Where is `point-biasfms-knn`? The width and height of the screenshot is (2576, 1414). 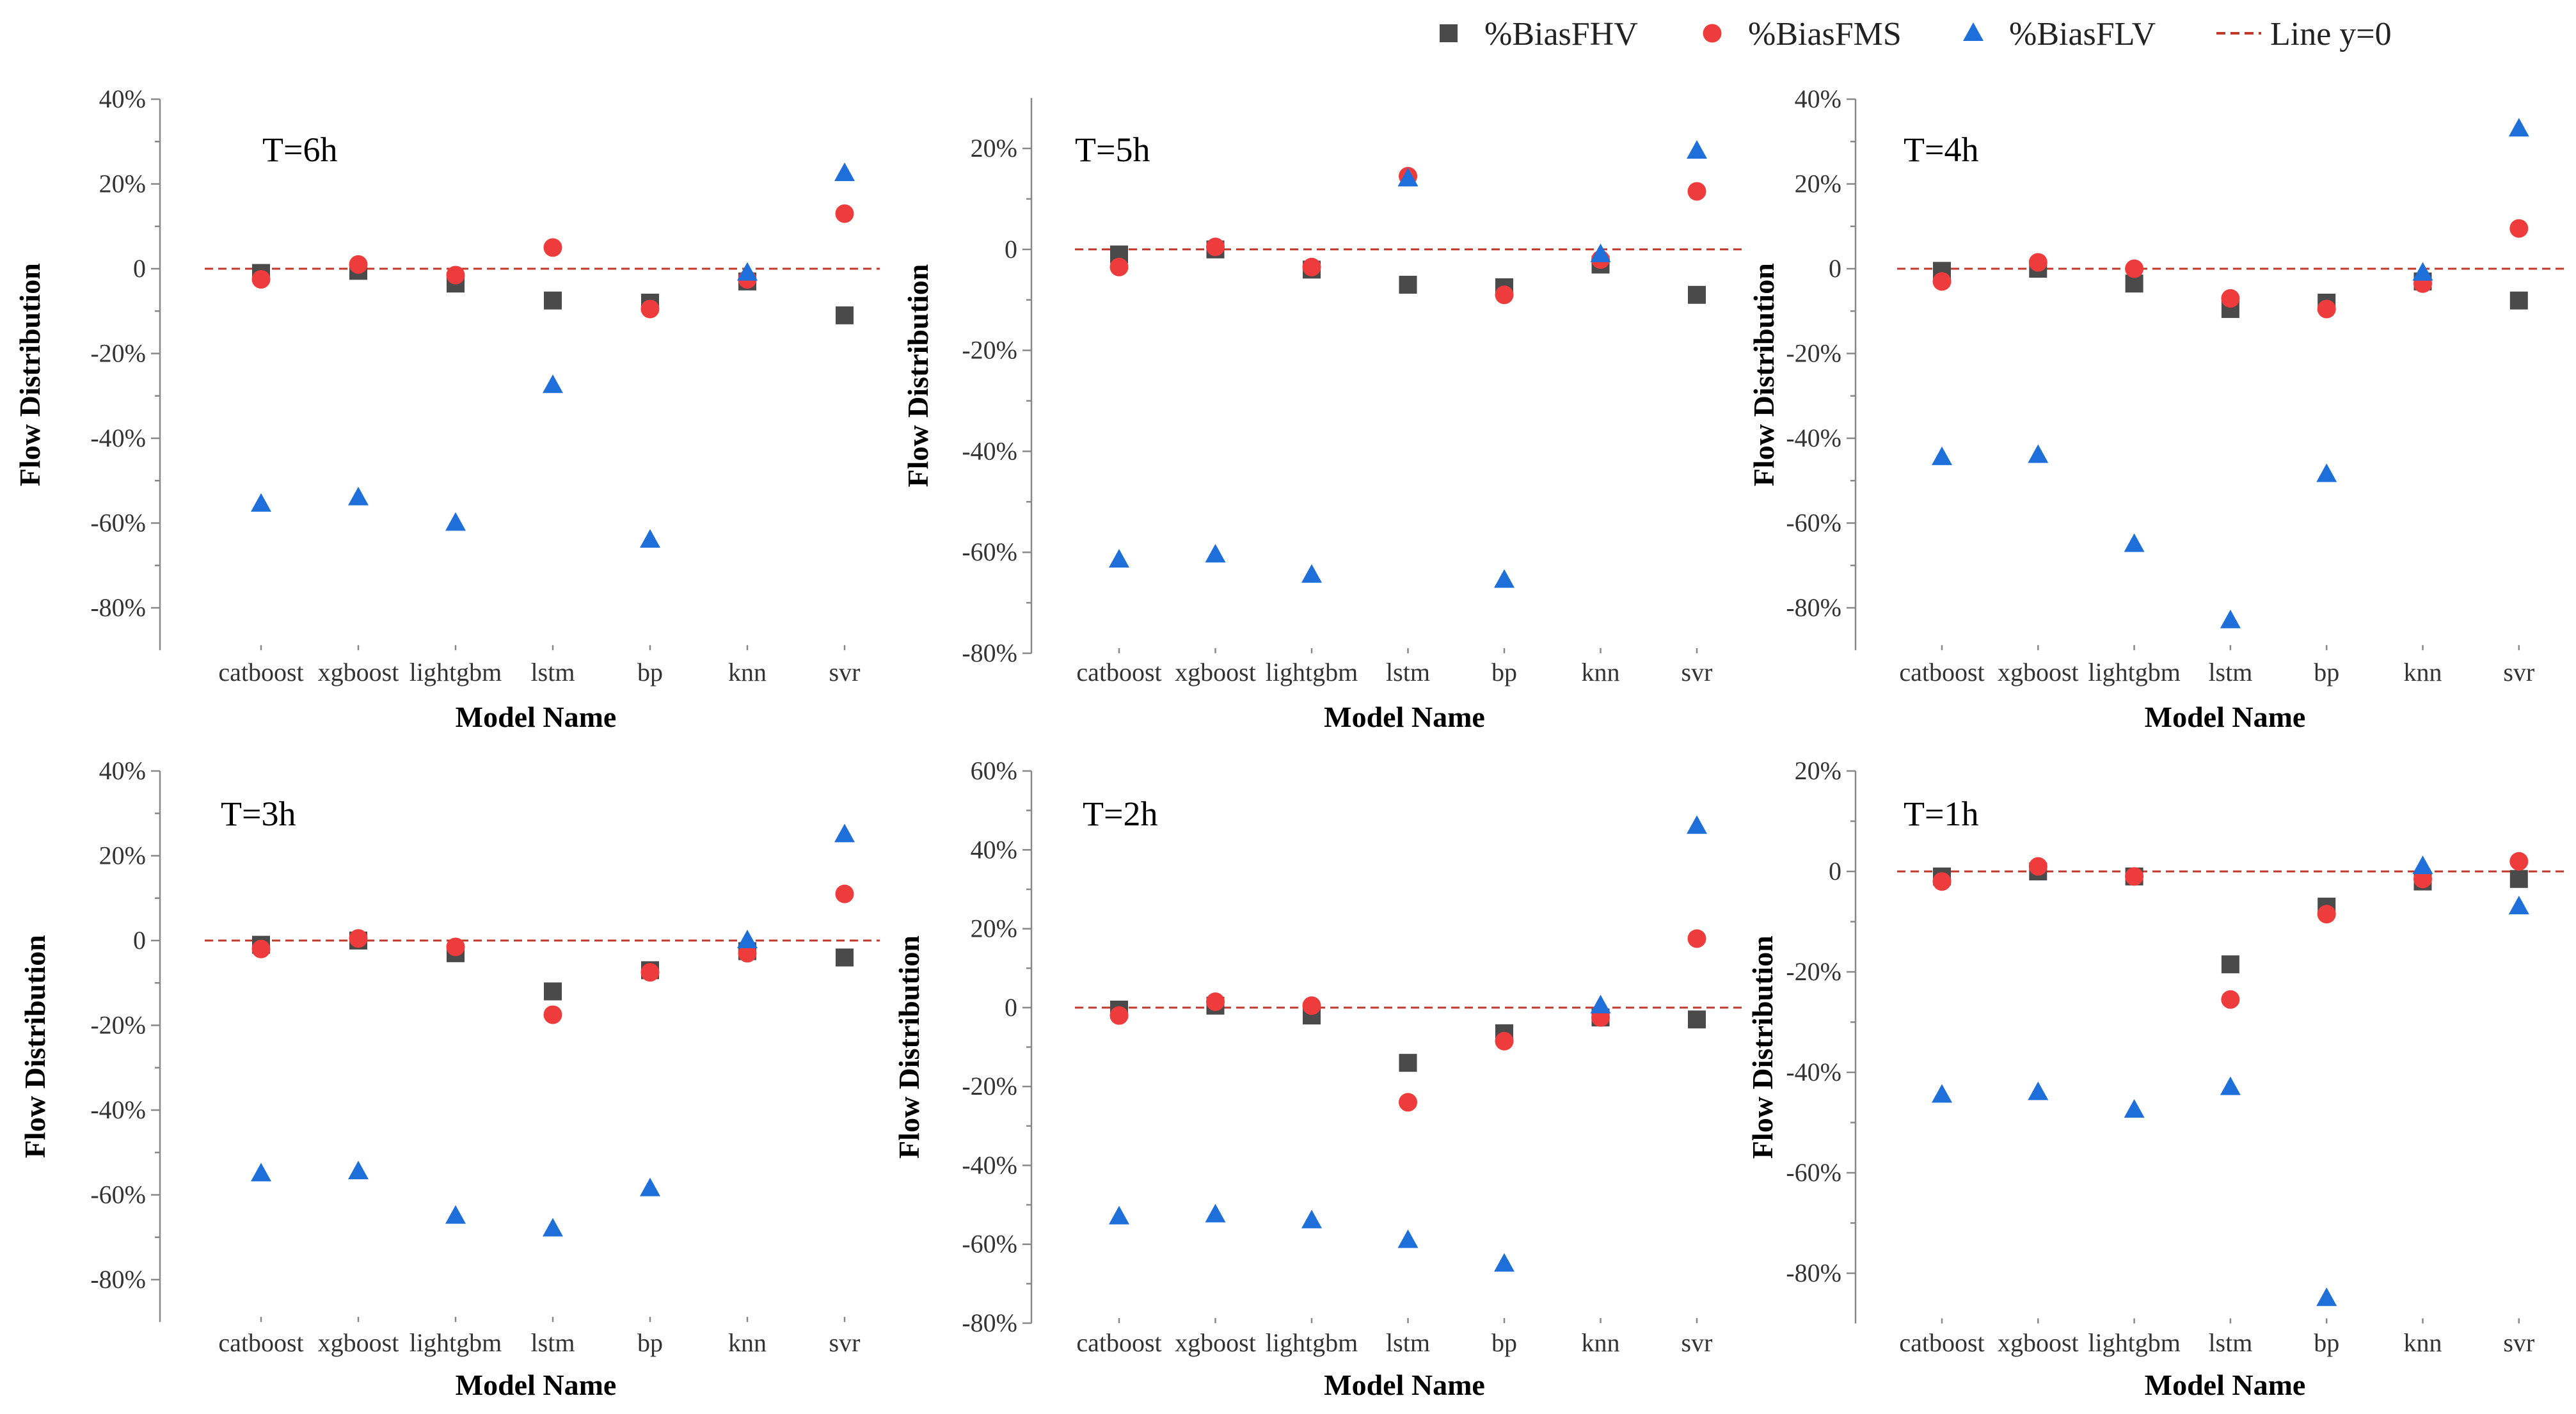
point-biasfms-knn is located at coordinates (748, 953).